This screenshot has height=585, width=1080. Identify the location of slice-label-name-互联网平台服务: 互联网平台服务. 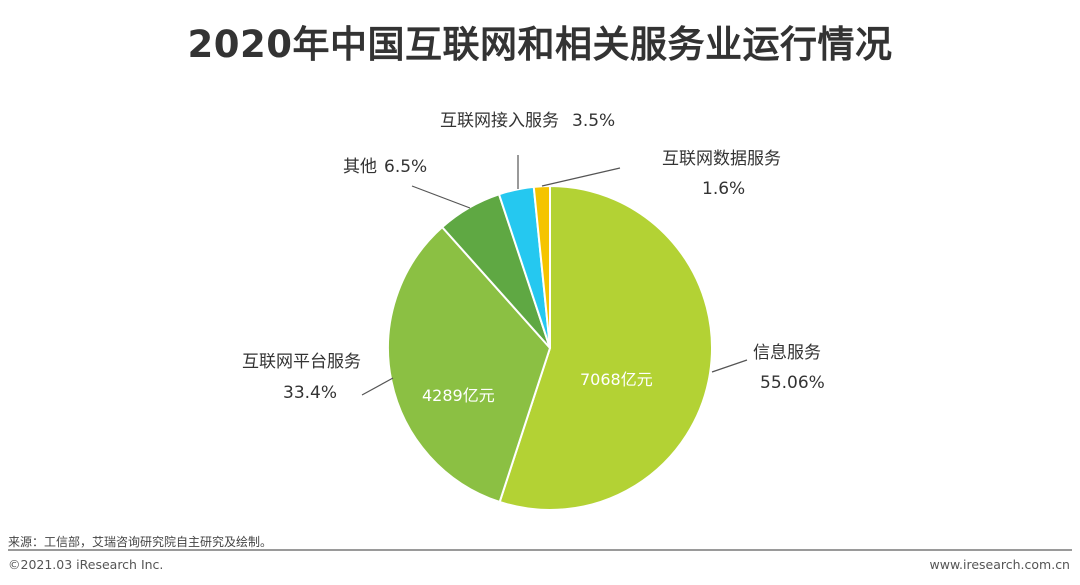
(301, 362).